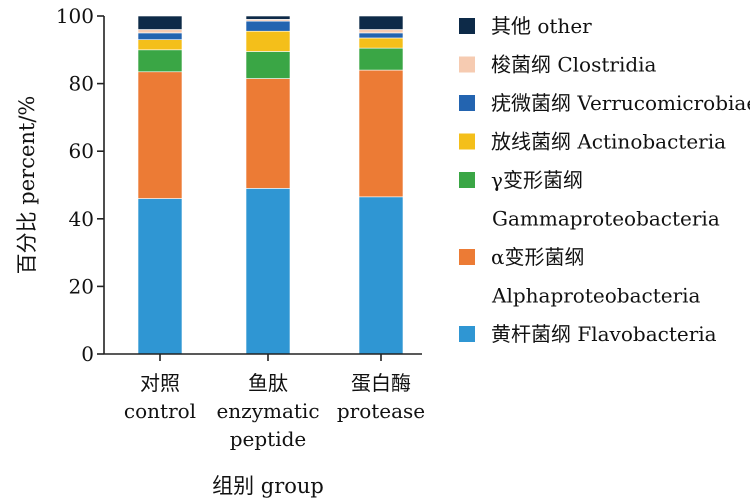 This screenshot has width=750, height=500. I want to click on x-axis-title: 组别 group, so click(268, 486).